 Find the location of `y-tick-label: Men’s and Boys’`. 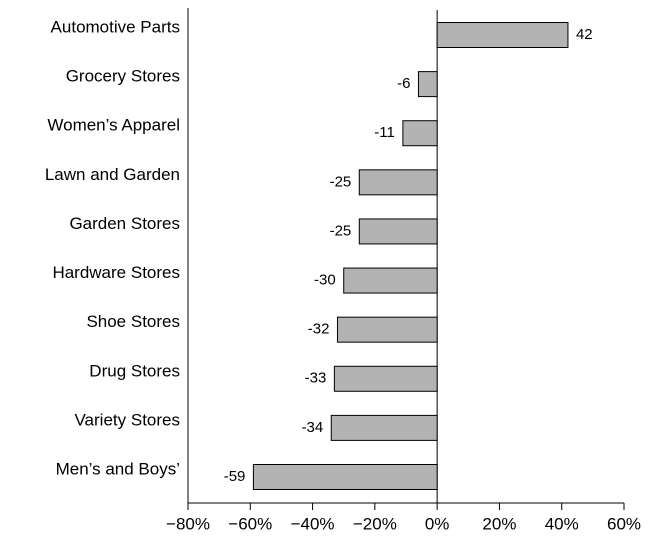

y-tick-label: Men’s and Boys’ is located at coordinates (118, 468).